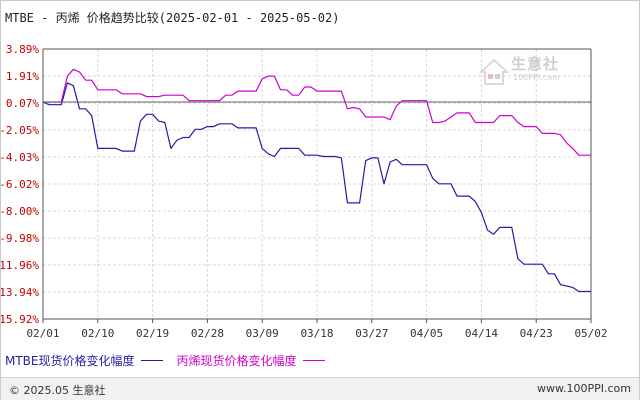 This screenshot has height=400, width=640. I want to click on x-tick-label: 05/02, so click(590, 333).